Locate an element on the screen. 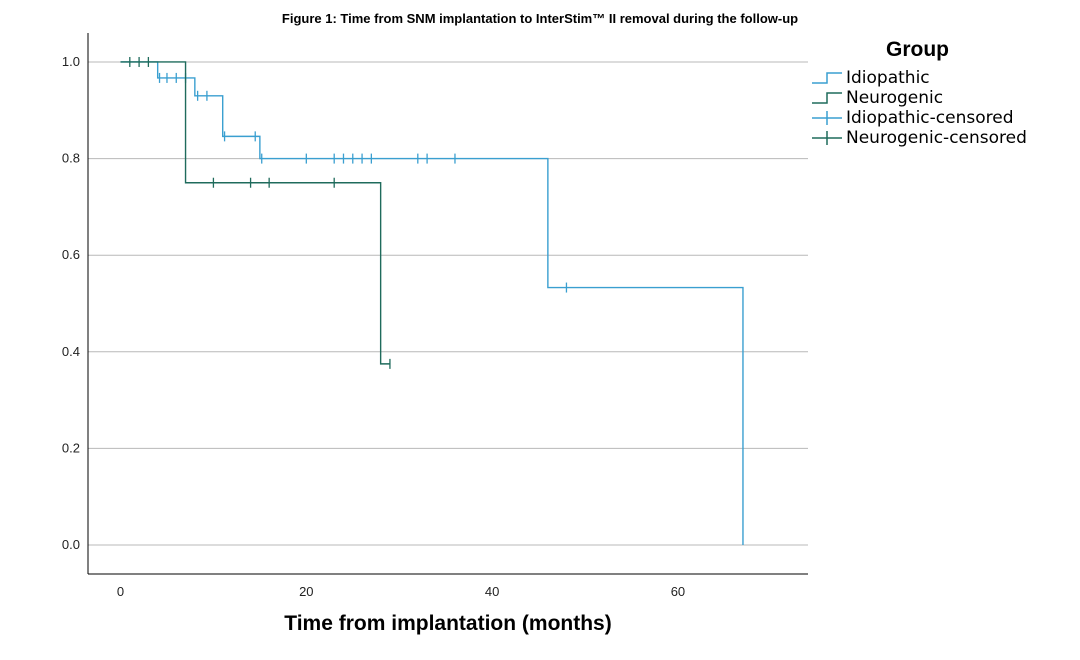 Image resolution: width=1080 pixels, height=660 pixels. legend-label: Neurogenic-censored is located at coordinates (936, 138).